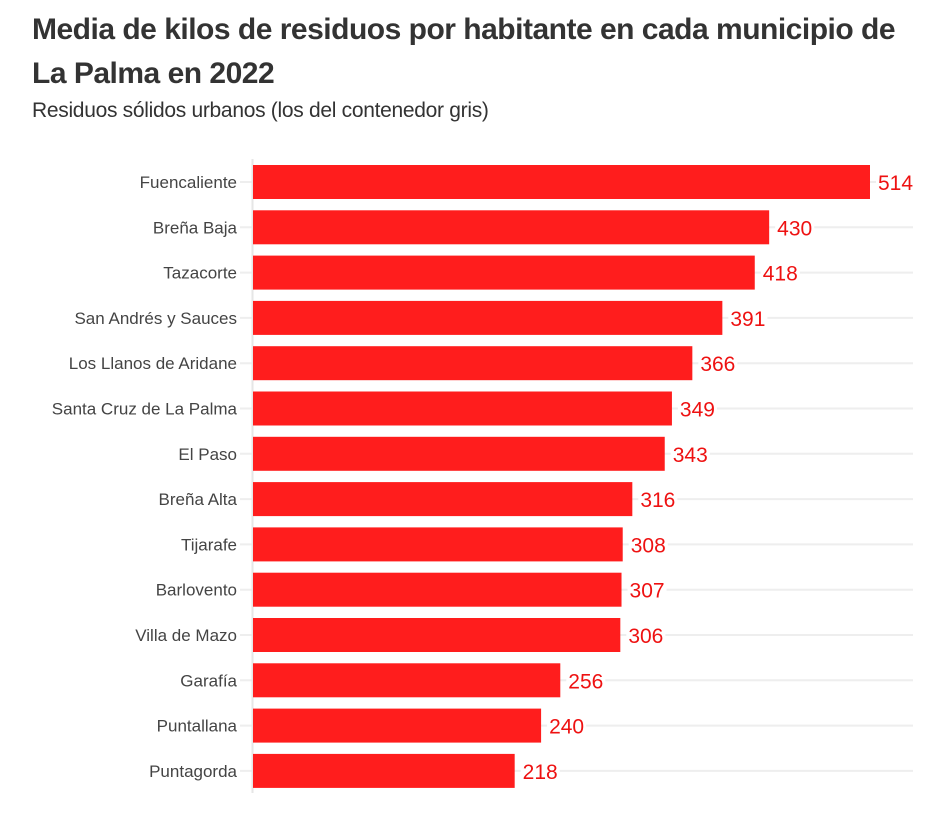 This screenshot has width=949, height=825. What do you see at coordinates (198, 499) in the screenshot?
I see `category-label: Breña Alta` at bounding box center [198, 499].